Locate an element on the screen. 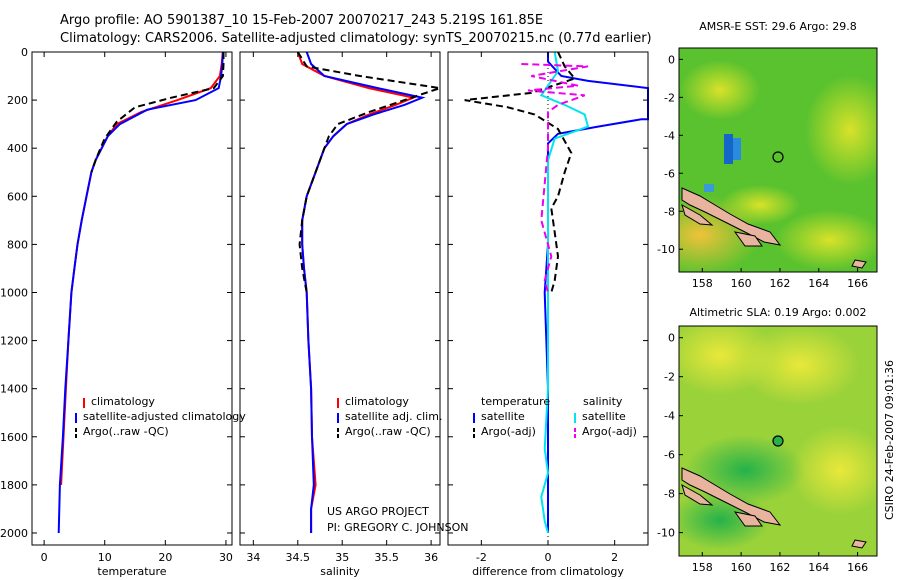  legend-temp-satellite: satellite is located at coordinates (503, 416).